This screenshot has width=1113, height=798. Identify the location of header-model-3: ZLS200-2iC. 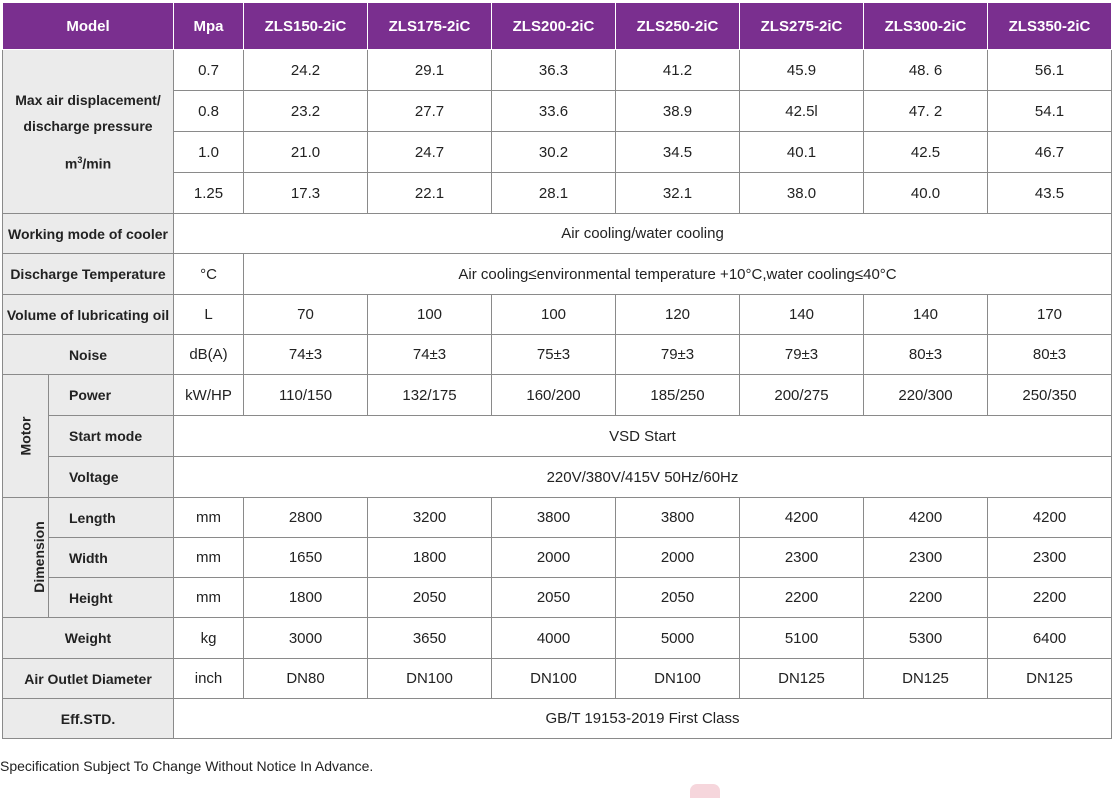
(553, 26).